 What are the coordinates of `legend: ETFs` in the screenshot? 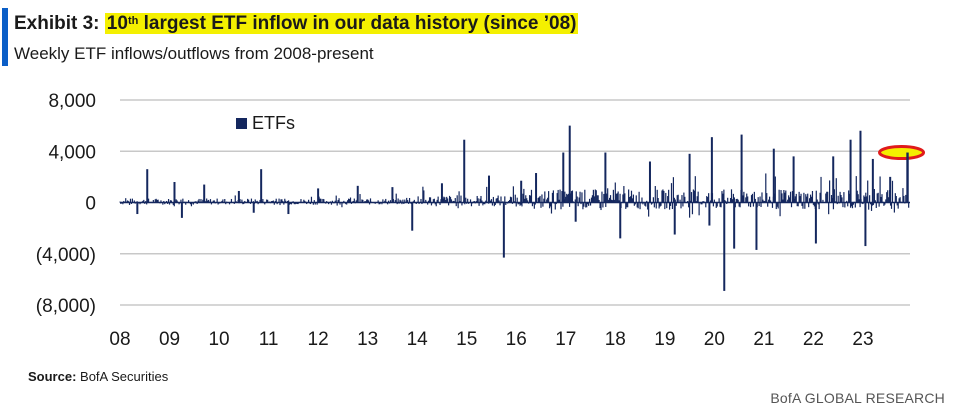 It's located at (265, 123).